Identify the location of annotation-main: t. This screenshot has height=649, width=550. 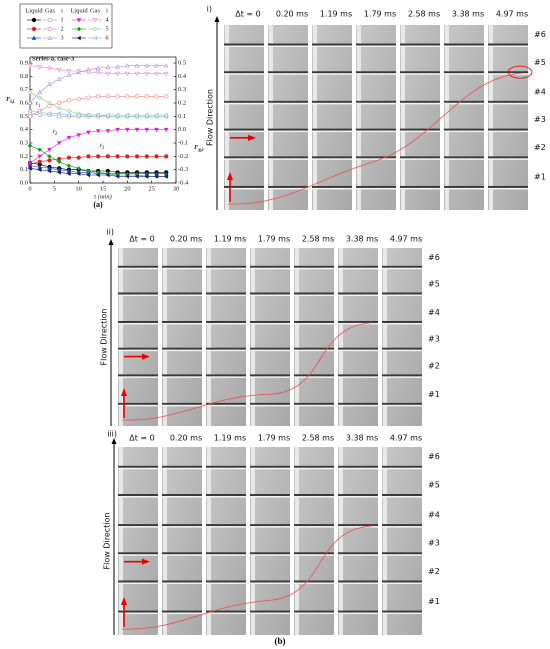
(101, 145).